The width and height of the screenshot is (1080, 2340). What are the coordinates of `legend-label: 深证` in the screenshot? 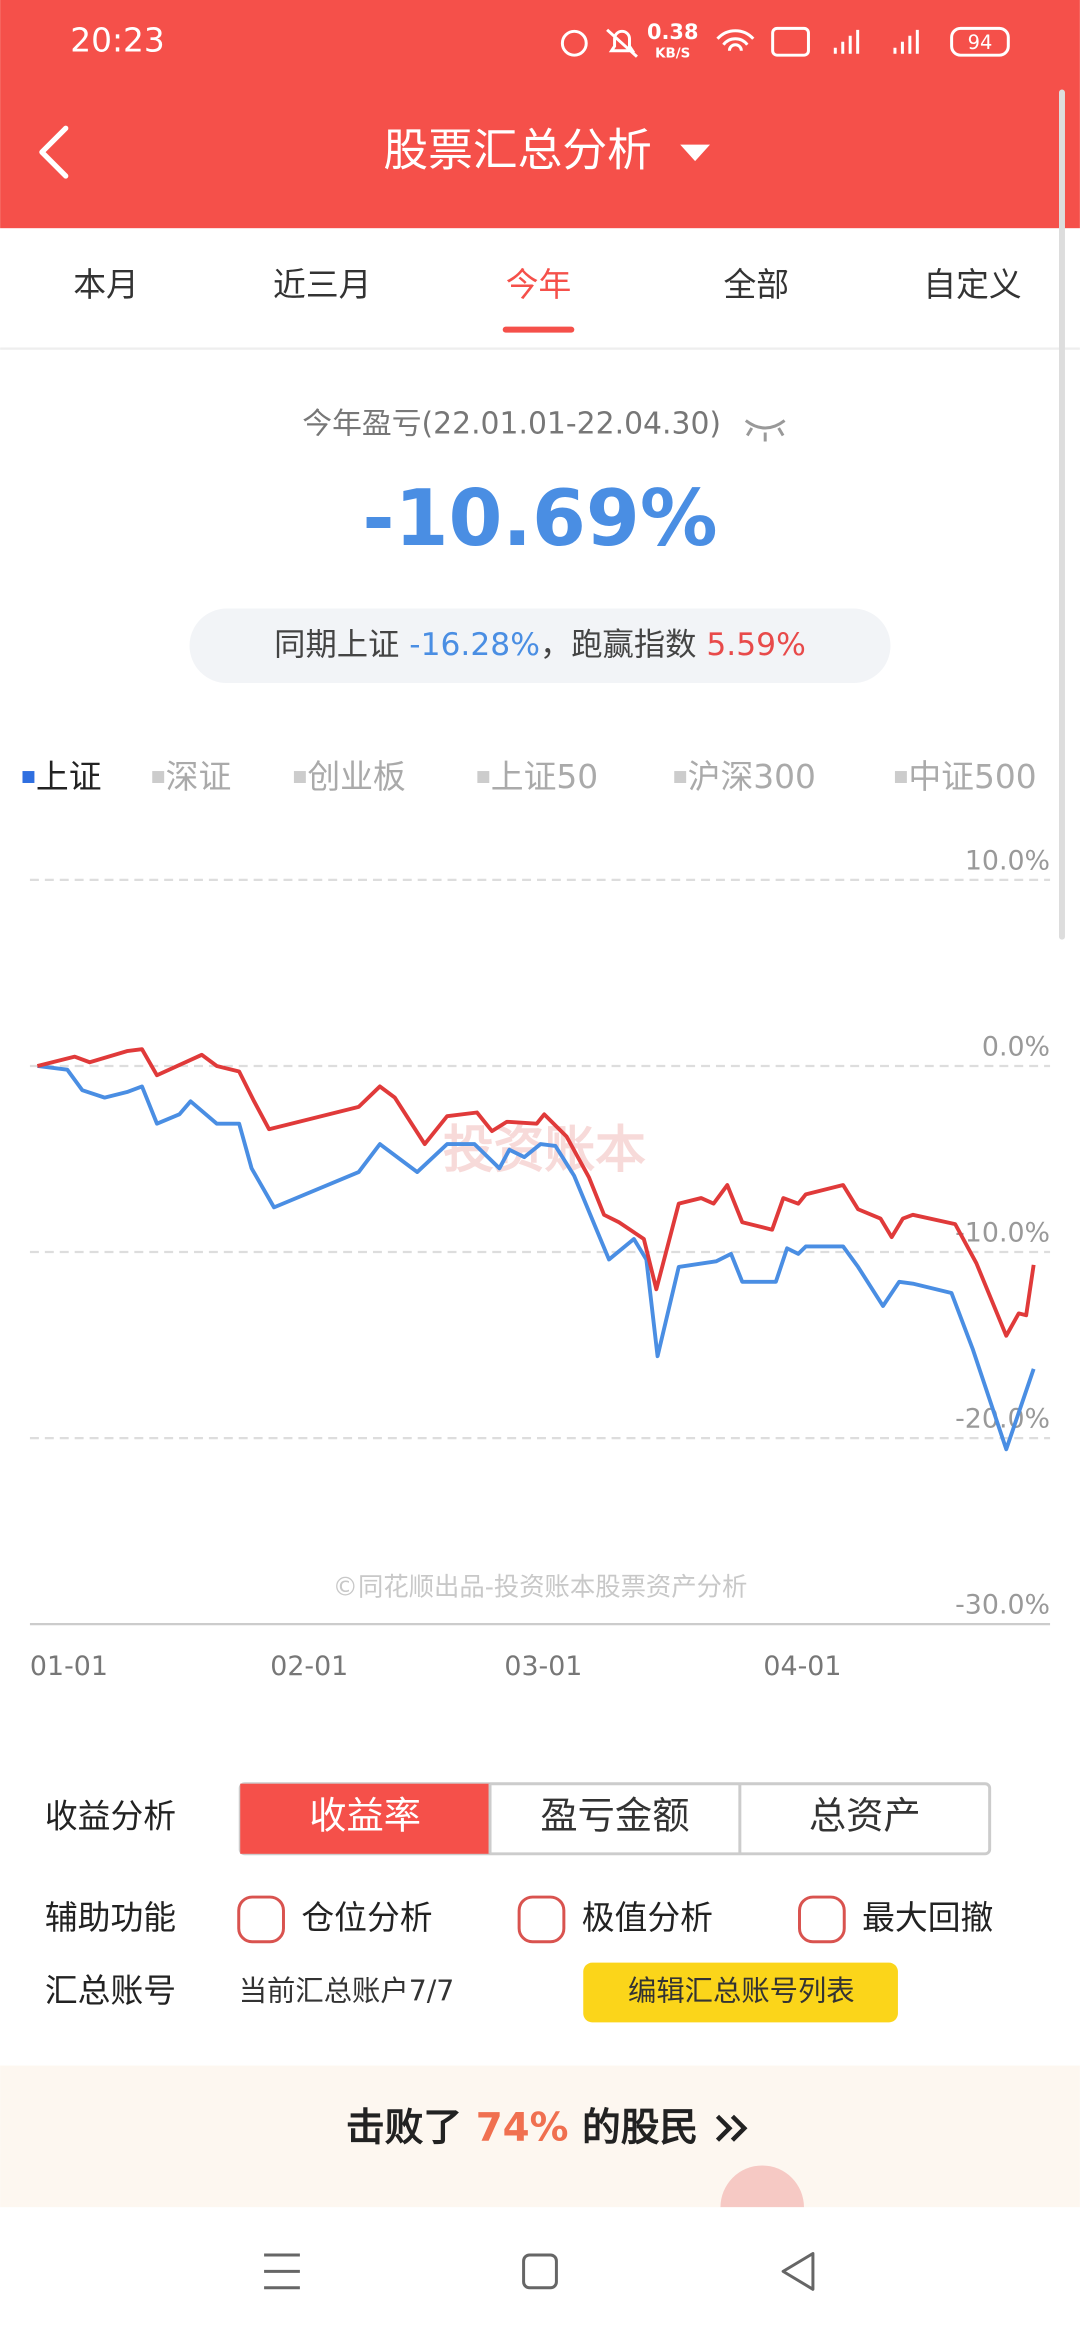 It's located at (199, 777).